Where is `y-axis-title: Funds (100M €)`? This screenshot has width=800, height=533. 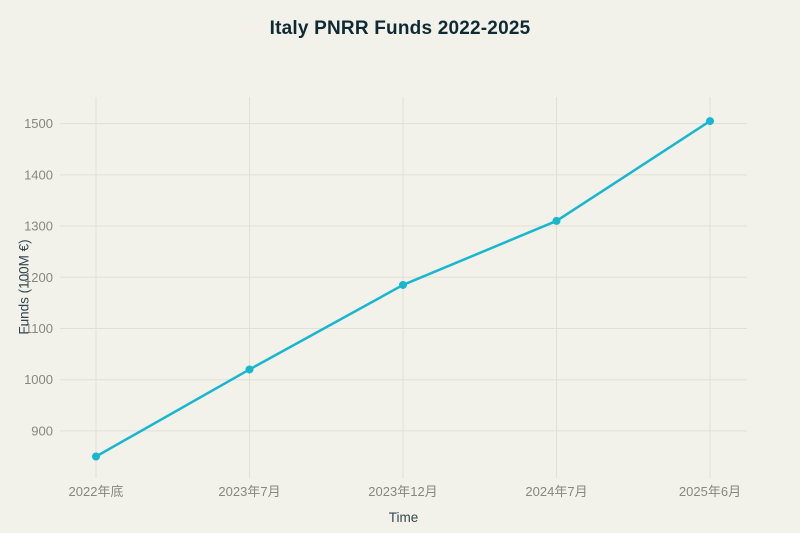 y-axis-title: Funds (100M €) is located at coordinates (24, 287).